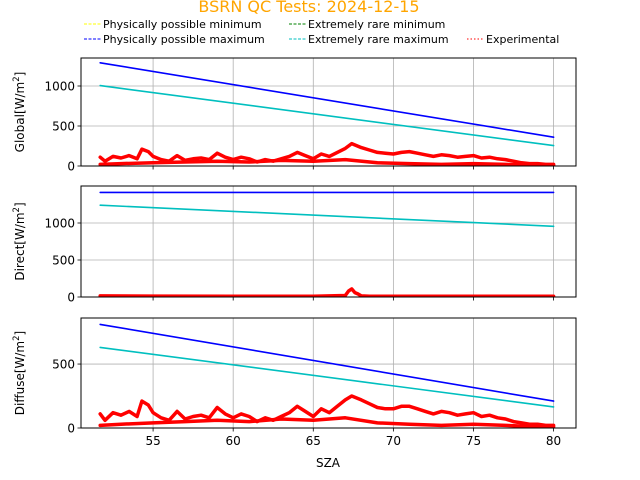 The image size is (640, 480). I want to click on x-tick-label: 60, so click(233, 441).